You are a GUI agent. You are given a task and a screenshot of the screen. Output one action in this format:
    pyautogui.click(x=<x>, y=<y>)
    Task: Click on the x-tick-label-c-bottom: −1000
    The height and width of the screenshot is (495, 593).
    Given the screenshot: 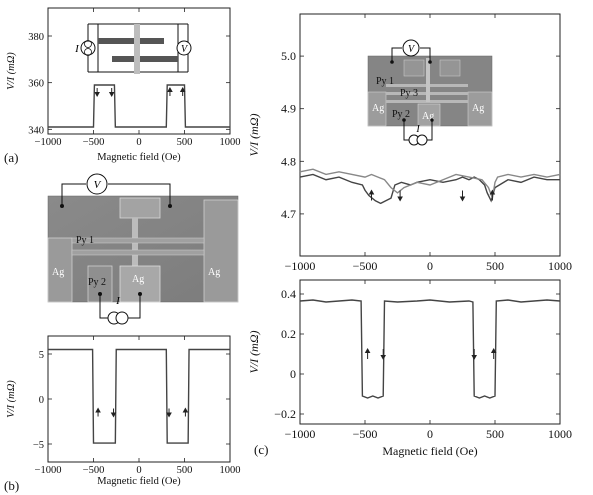 What is the action you would take?
    pyautogui.click(x=300, y=434)
    